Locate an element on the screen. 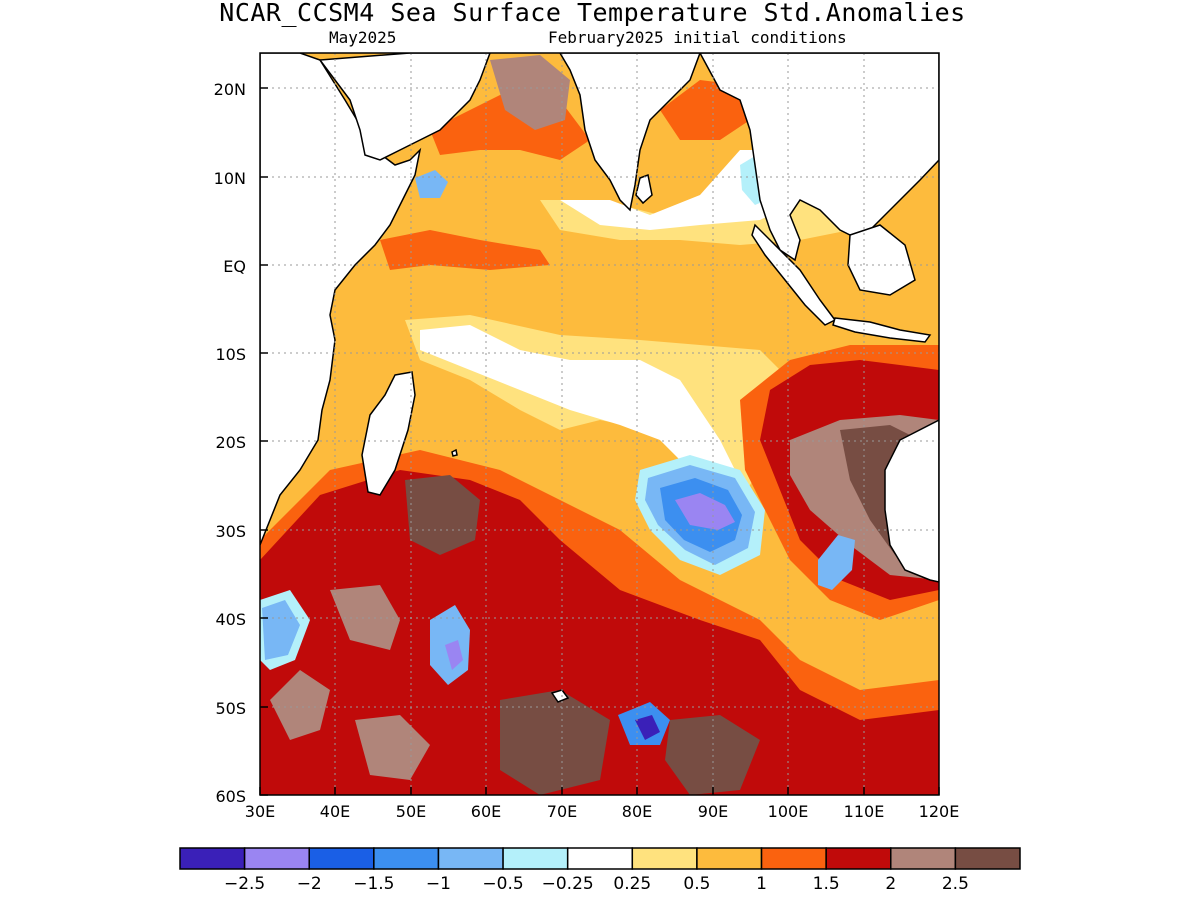  anomaly-region-cold-pool-core is located at coordinates (705, 511).